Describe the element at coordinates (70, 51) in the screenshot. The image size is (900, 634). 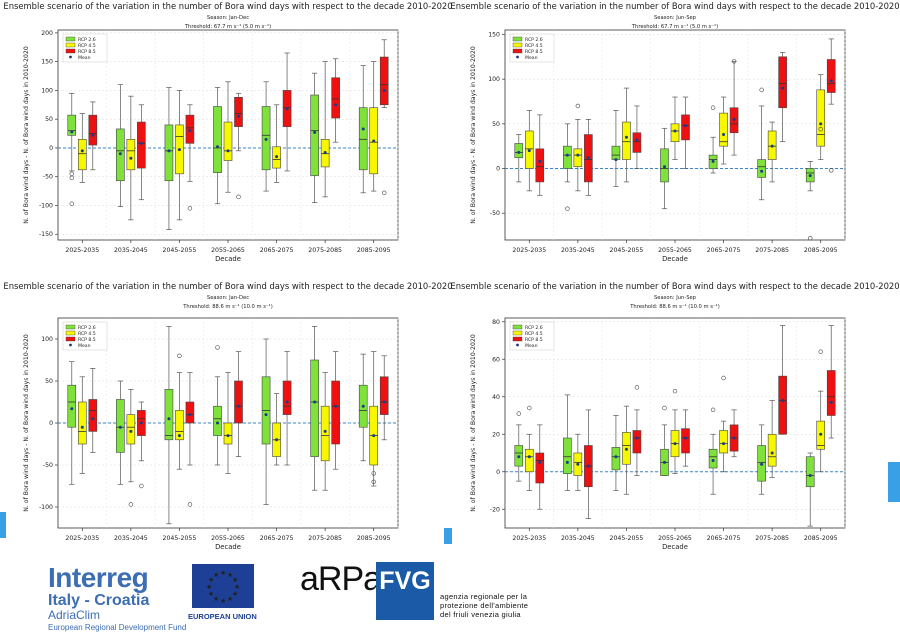
I see `legend-rcp85-swatch` at that location.